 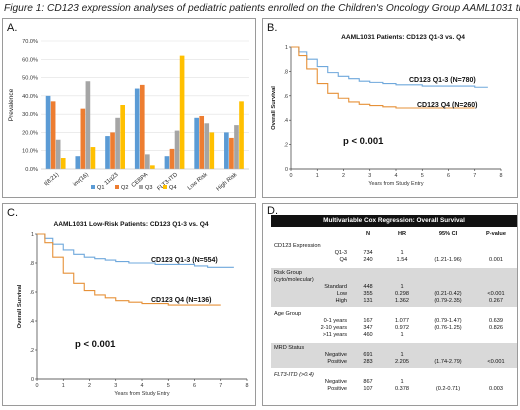 What do you see at coordinates (30, 133) in the screenshot?
I see `y-tick-label: 20.0%` at bounding box center [30, 133].